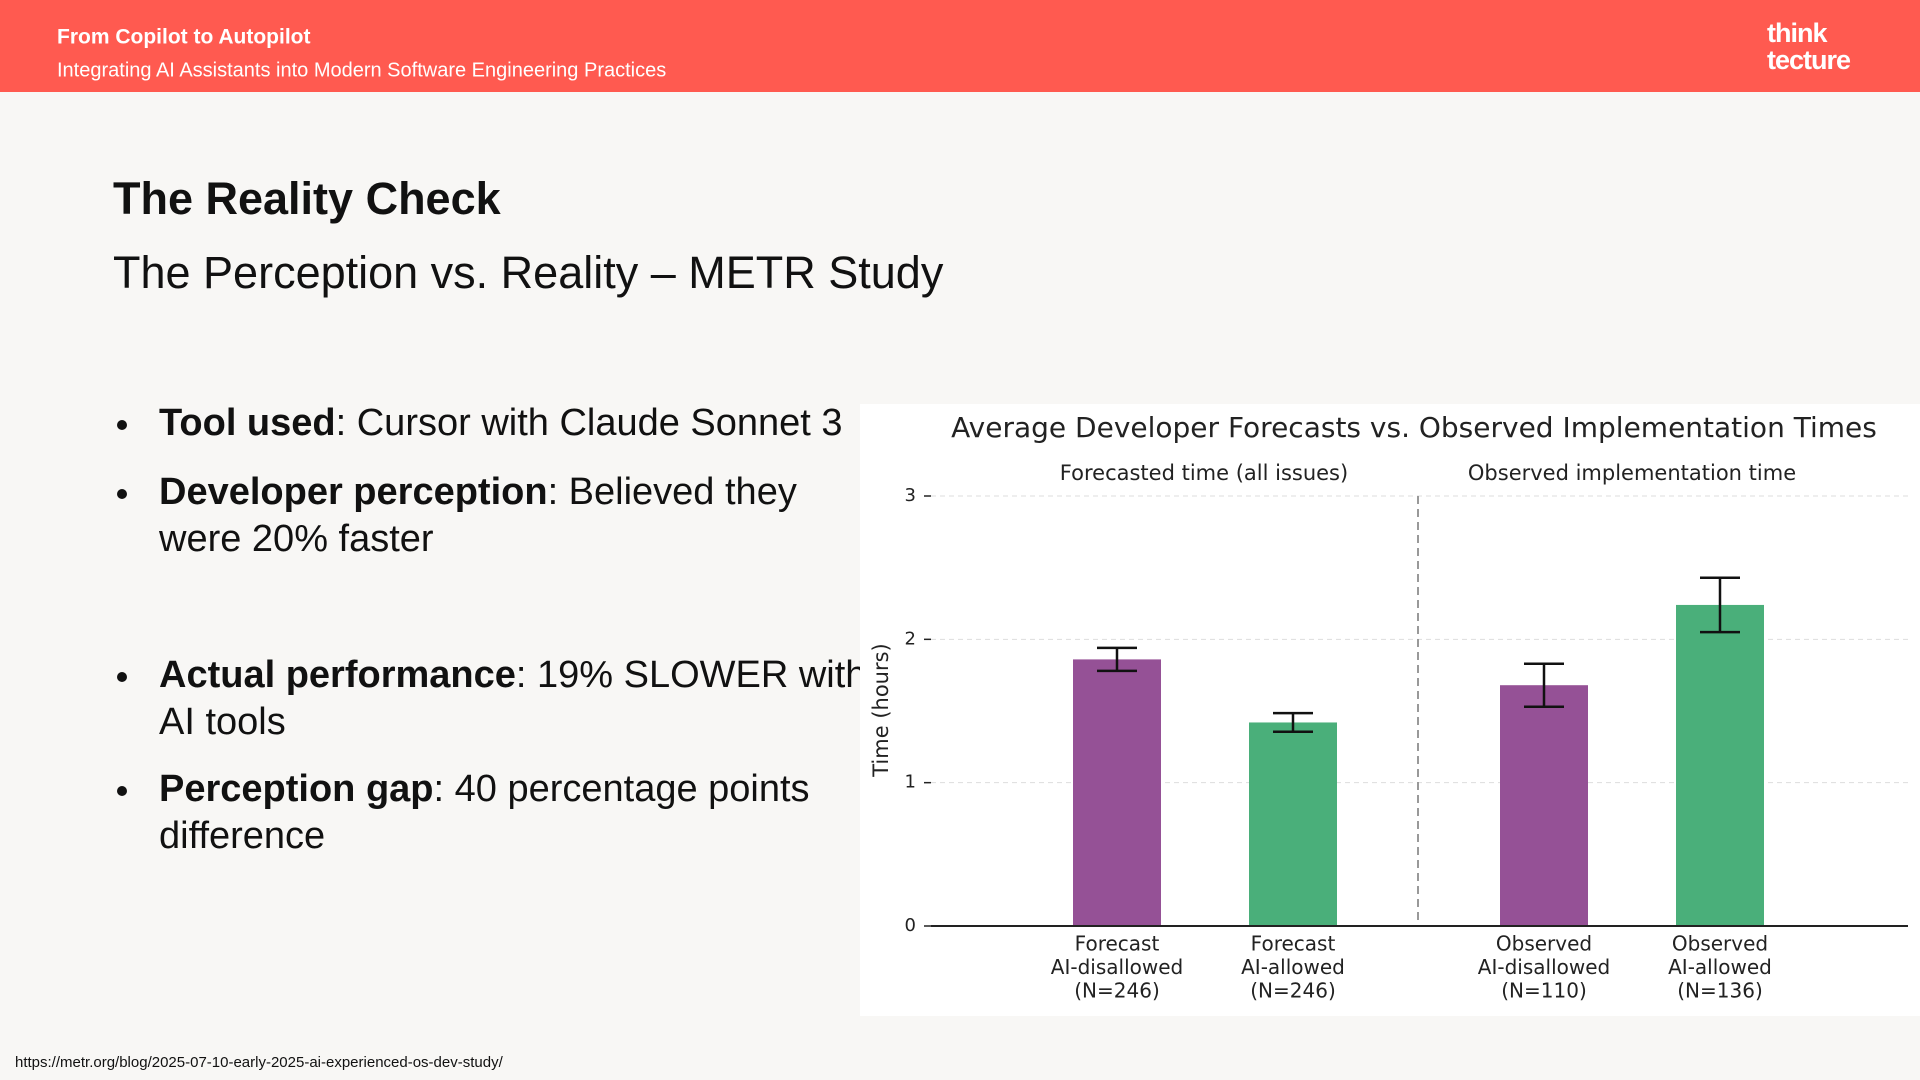 This screenshot has width=1920, height=1080. What do you see at coordinates (247, 423) in the screenshot?
I see `bullet-label: Tool used` at bounding box center [247, 423].